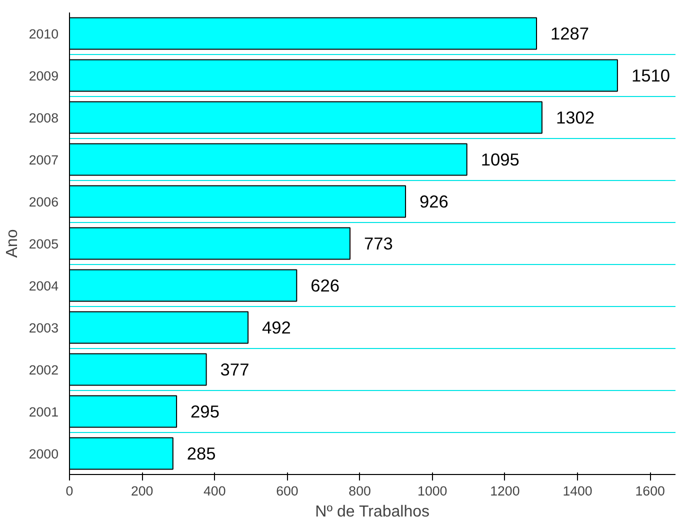 Image resolution: width=680 pixels, height=523 pixels. What do you see at coordinates (215, 491) in the screenshot?
I see `x-tick-label: 400` at bounding box center [215, 491].